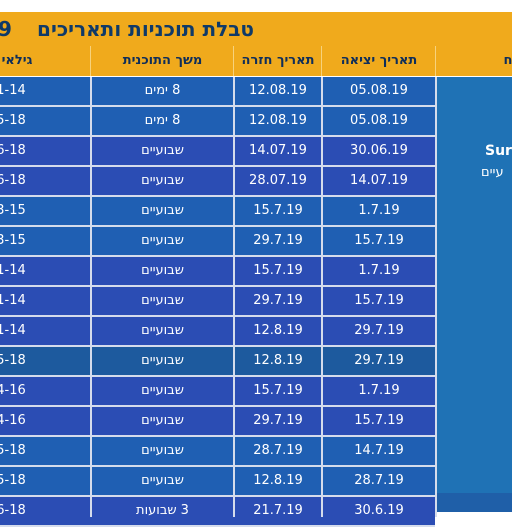 This screenshot has height=527, width=512. What do you see at coordinates (217, 151) in the screenshot?
I see `table-row: 16-18 שבועיים 14.07.19 30.06.19` at bounding box center [217, 151].